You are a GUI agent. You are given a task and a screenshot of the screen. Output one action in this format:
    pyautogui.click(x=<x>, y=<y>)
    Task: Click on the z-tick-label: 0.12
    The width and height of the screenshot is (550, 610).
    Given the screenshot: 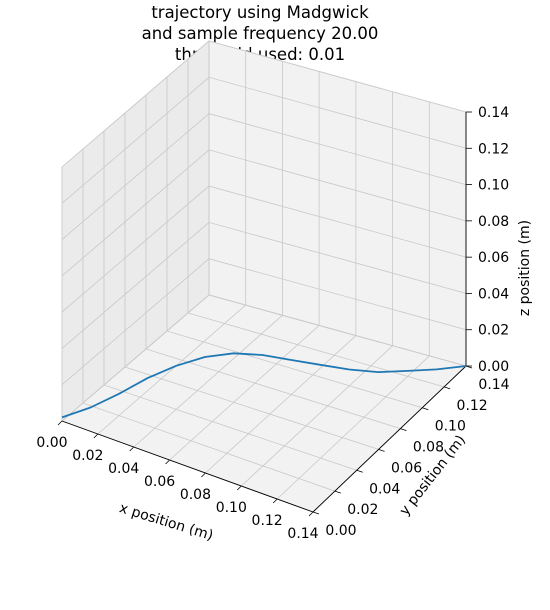 What is the action you would take?
    pyautogui.click(x=493, y=149)
    